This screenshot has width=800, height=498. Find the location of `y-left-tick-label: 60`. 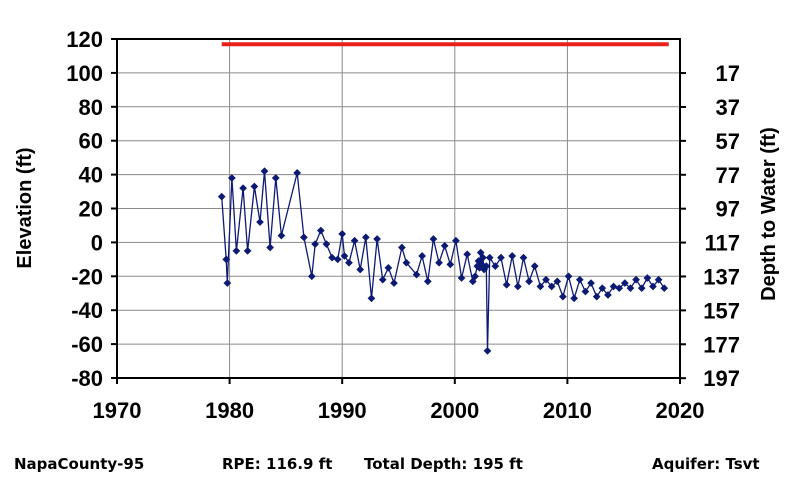

y-left-tick-label: 60 is located at coordinates (91, 141).